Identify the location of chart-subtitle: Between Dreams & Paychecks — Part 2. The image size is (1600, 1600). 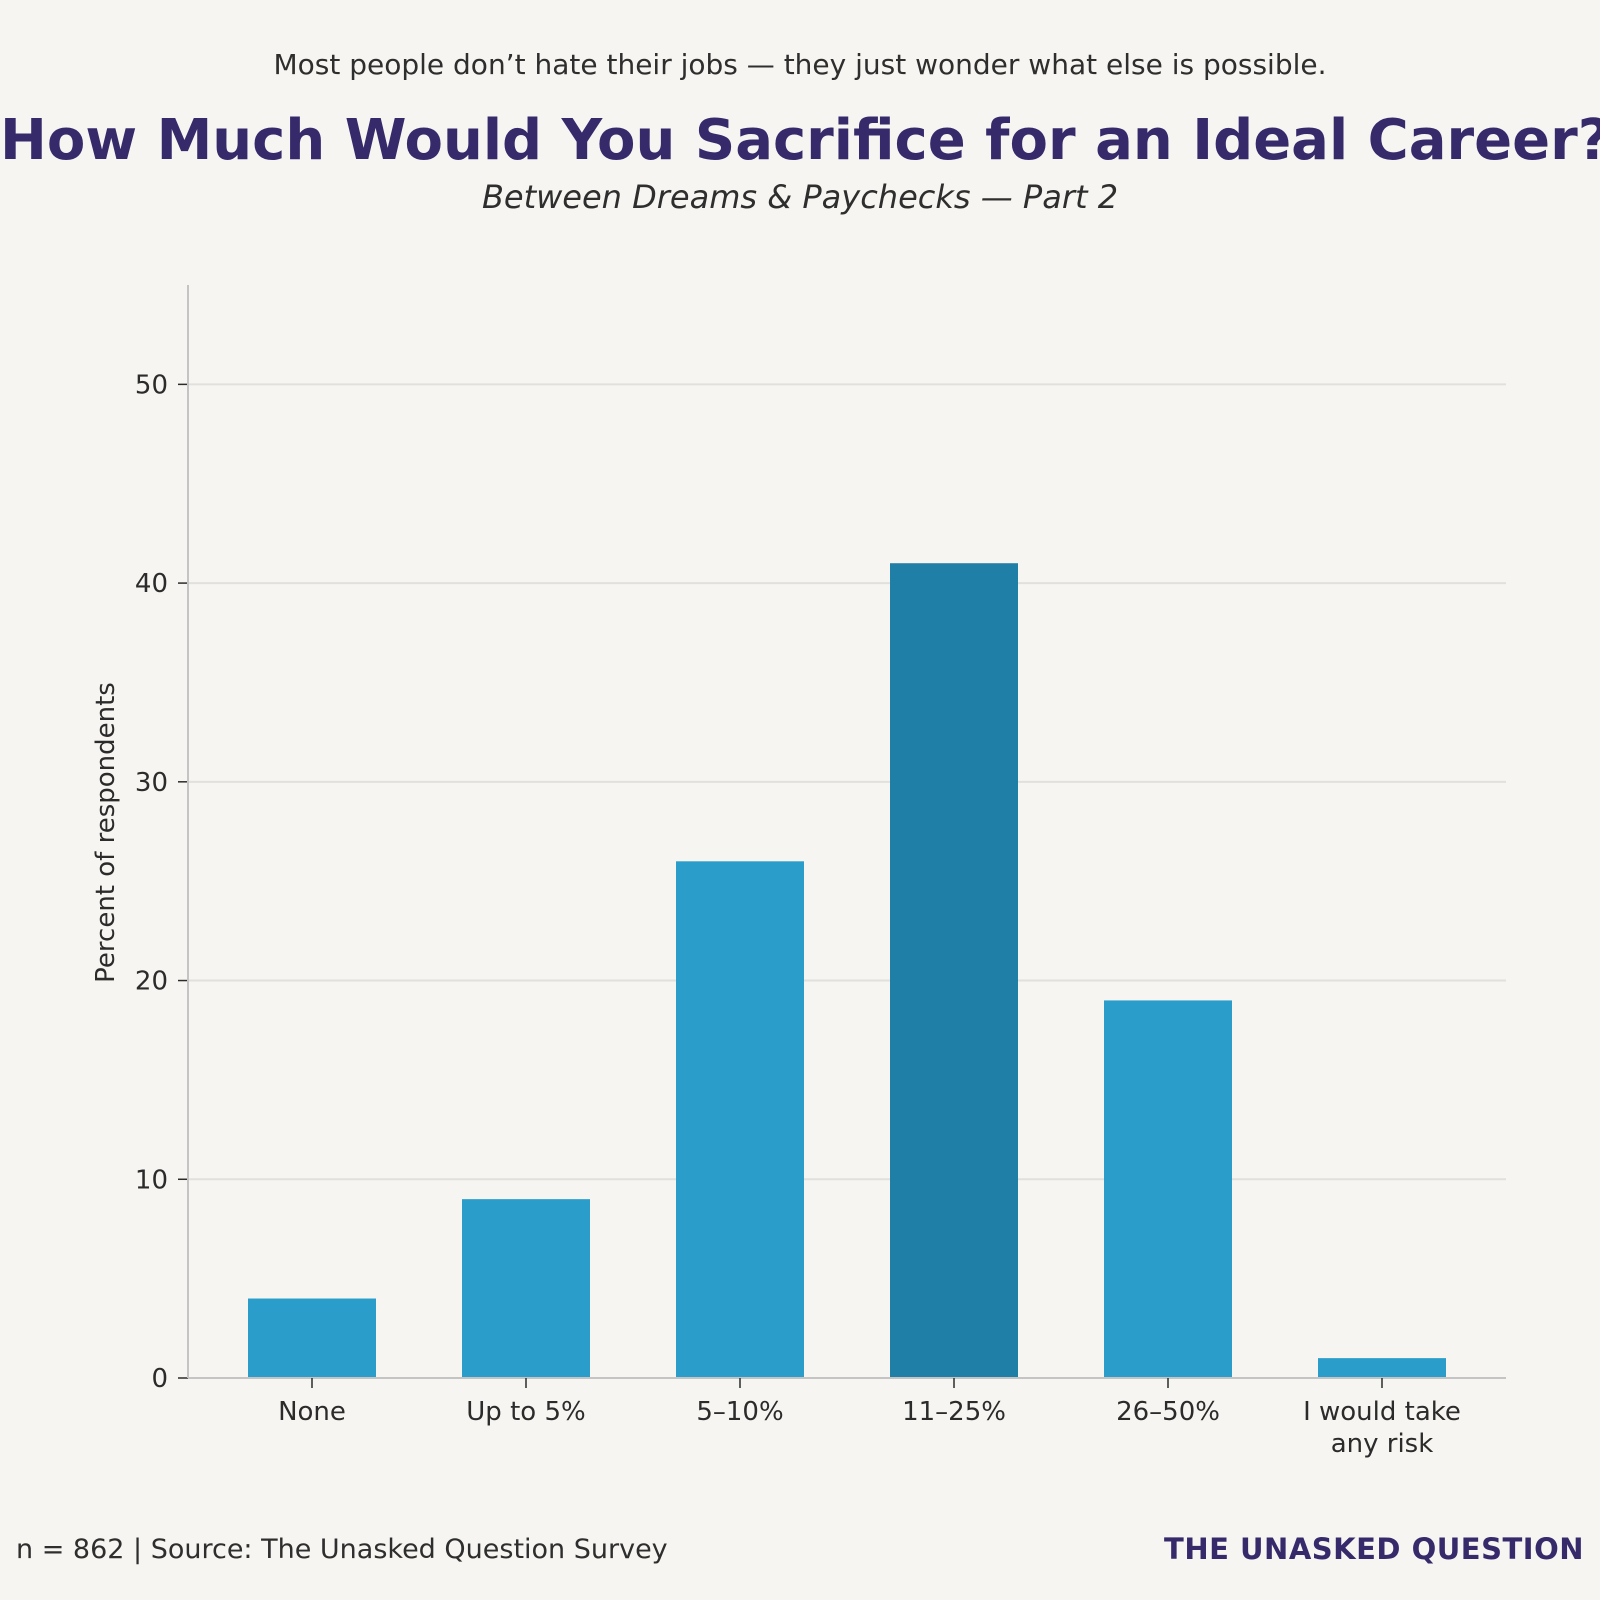
(800, 197).